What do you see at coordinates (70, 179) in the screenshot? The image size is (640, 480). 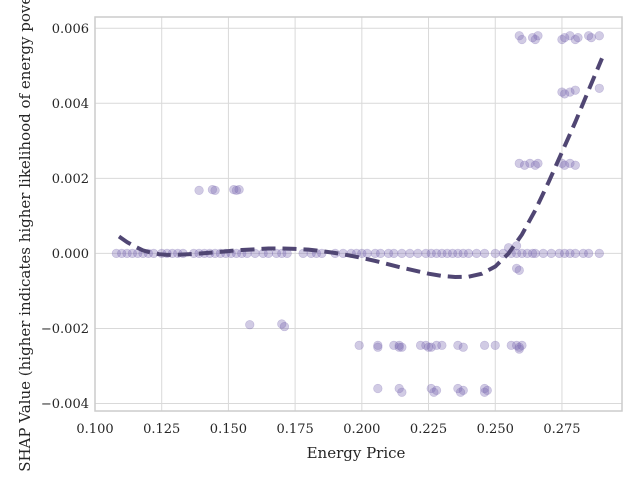 I see `y-tick-label: 0.002` at bounding box center [70, 179].